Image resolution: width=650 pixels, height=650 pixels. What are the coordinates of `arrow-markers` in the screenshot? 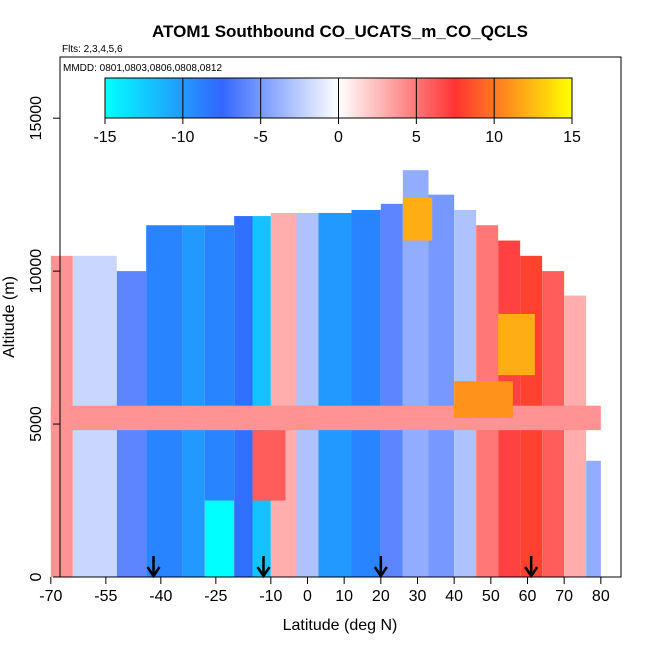 It's located at (342, 567).